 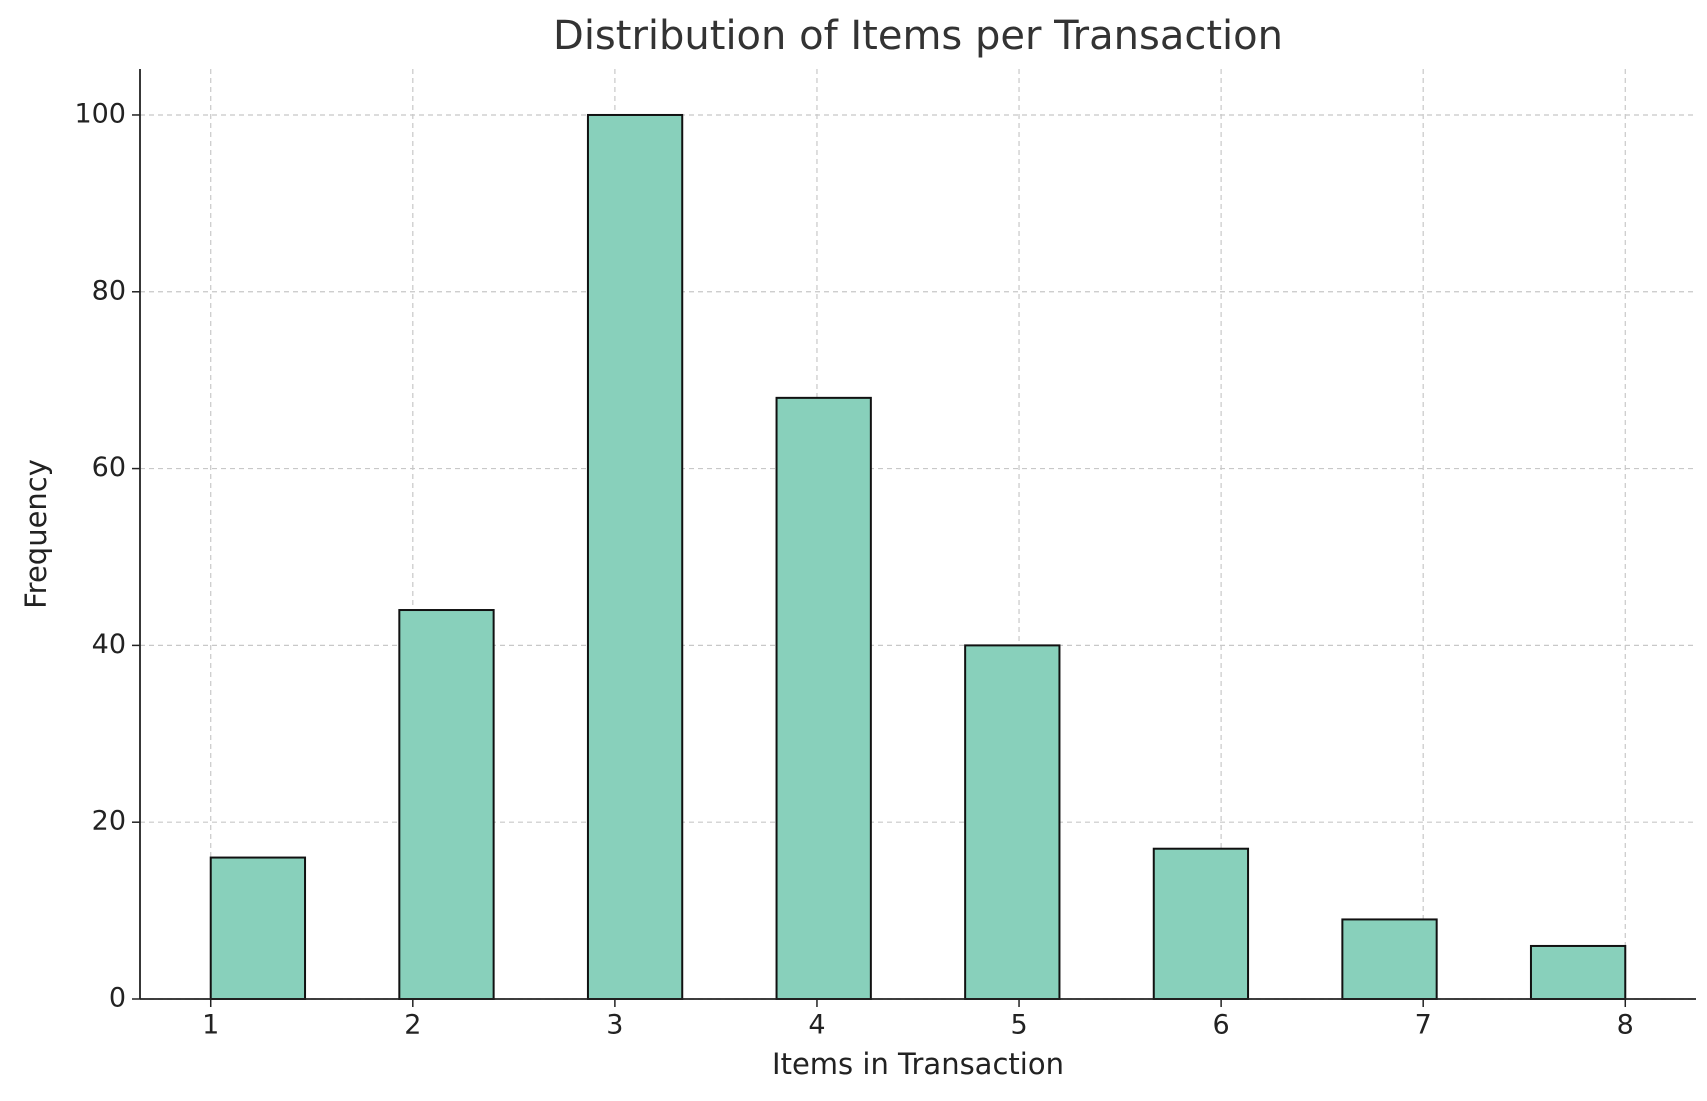 I want to click on chart-title: Distribution of Items per Transaction, so click(x=918, y=36).